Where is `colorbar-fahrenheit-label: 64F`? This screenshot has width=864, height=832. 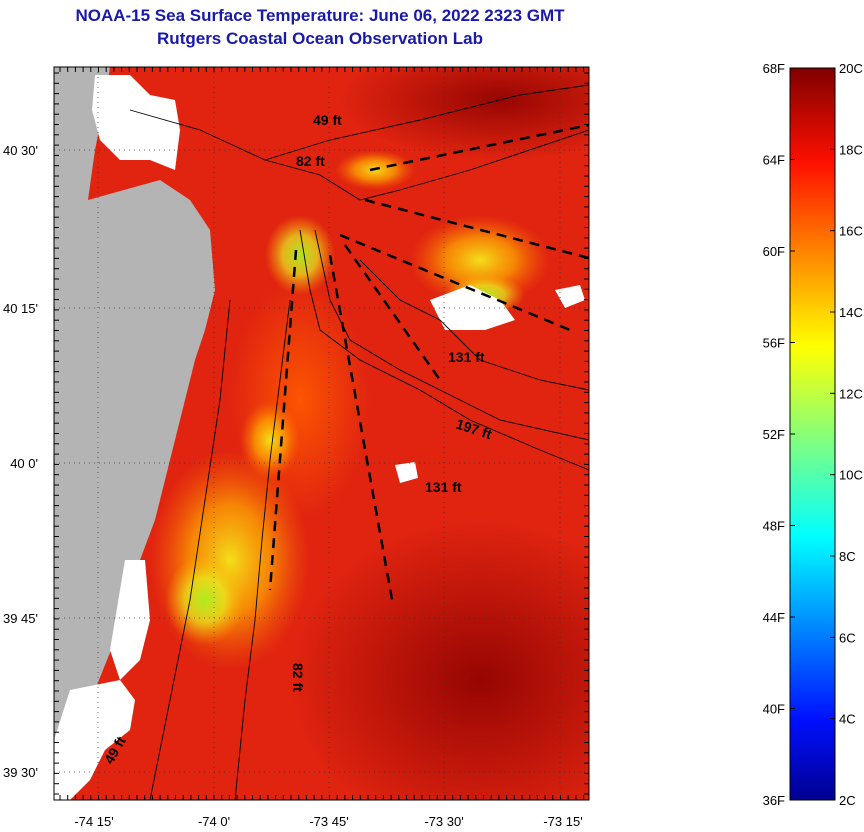
colorbar-fahrenheit-label: 64F is located at coordinates (774, 160).